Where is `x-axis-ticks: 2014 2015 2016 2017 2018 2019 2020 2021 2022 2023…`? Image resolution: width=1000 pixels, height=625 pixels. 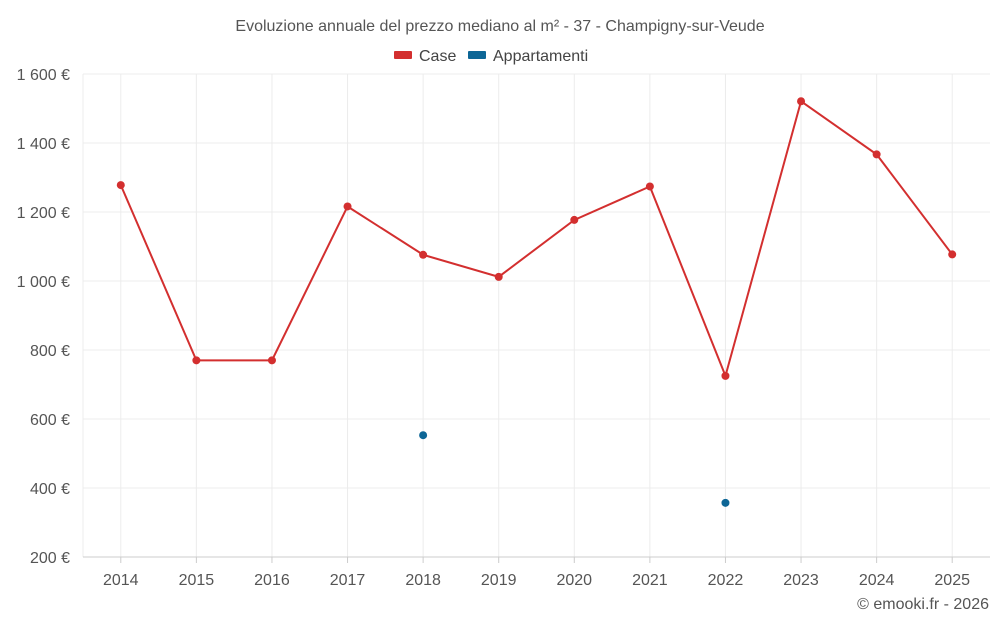 x-axis-ticks: 2014 2015 2016 2017 2018 2019 2020 2021 2022 2023… is located at coordinates (536, 580).